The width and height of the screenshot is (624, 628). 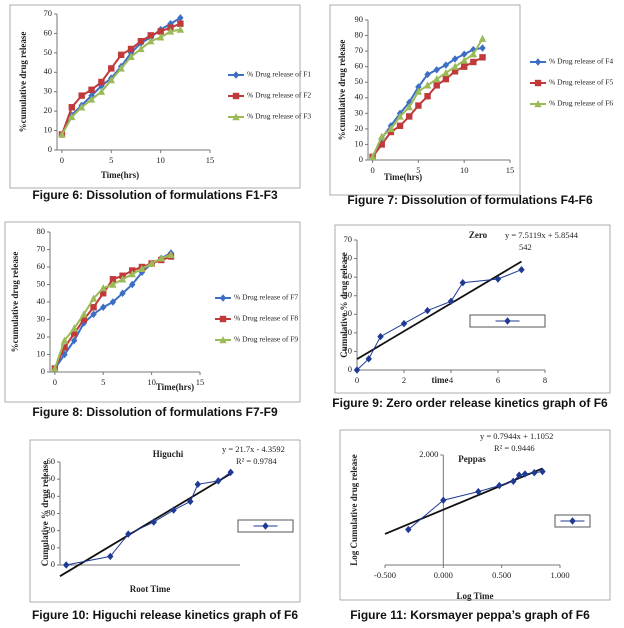 I want to click on legend-label: % Drug release of F6, so click(x=581, y=103).